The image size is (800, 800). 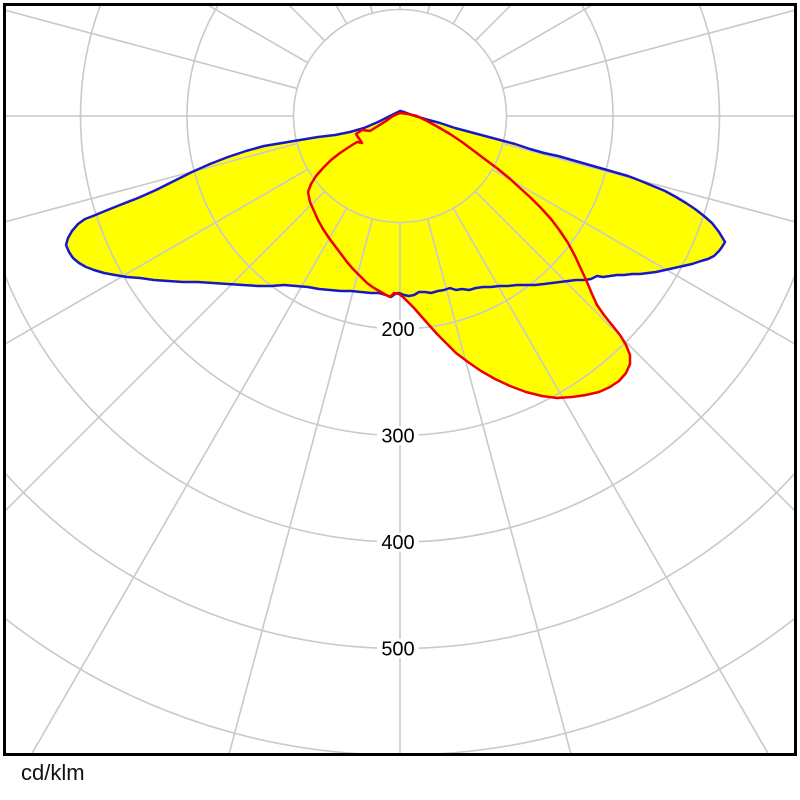 I want to click on ring-label-200: 200, so click(x=397, y=330).